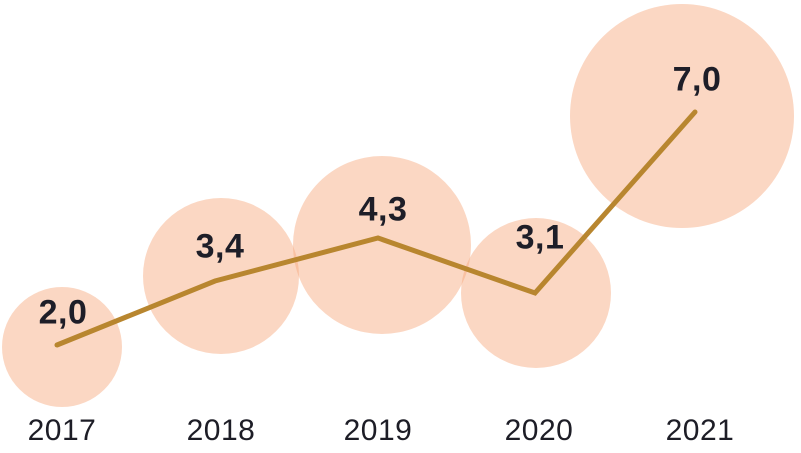 This screenshot has height=453, width=801. Describe the element at coordinates (382, 245) in the screenshot. I see `bubble-2019` at that location.